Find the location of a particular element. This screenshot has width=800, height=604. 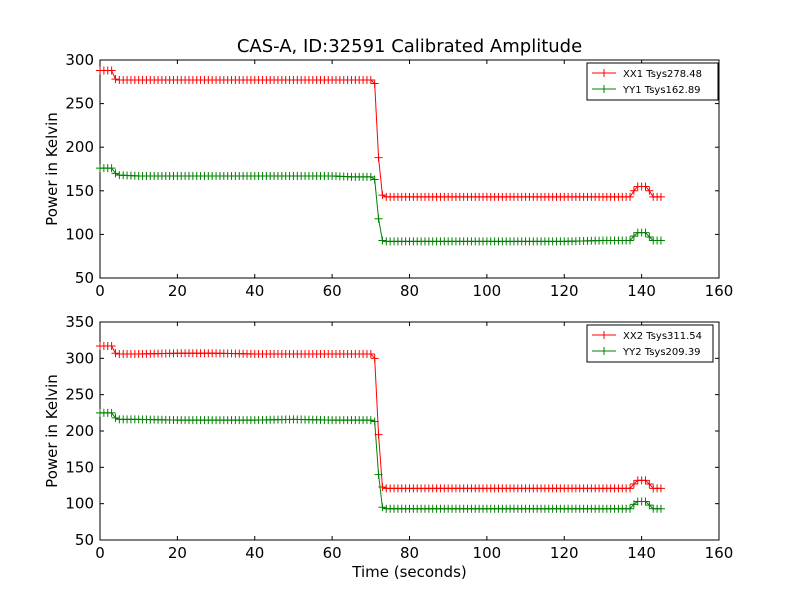

legend-label: YY2 Tsys209.39 is located at coordinates (661, 352).